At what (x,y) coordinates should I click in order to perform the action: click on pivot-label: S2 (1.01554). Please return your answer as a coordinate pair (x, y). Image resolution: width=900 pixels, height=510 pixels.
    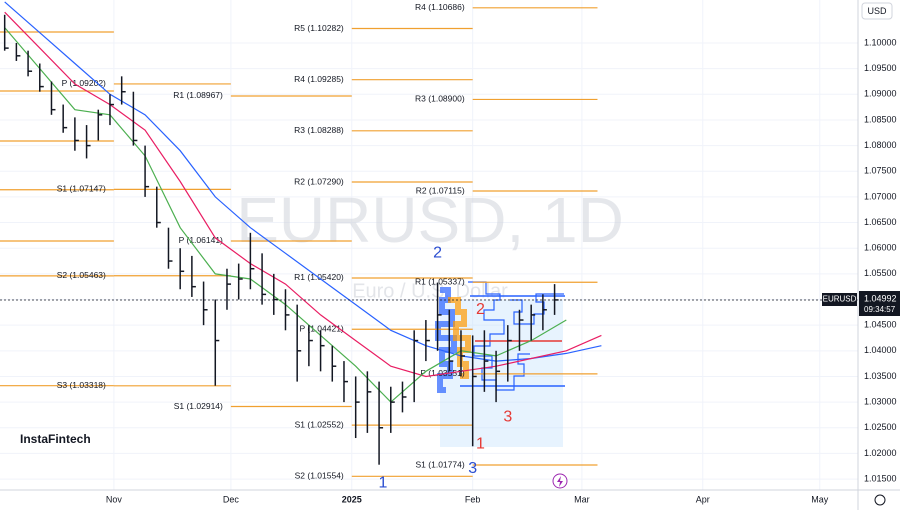
    Looking at the image, I should click on (319, 476).